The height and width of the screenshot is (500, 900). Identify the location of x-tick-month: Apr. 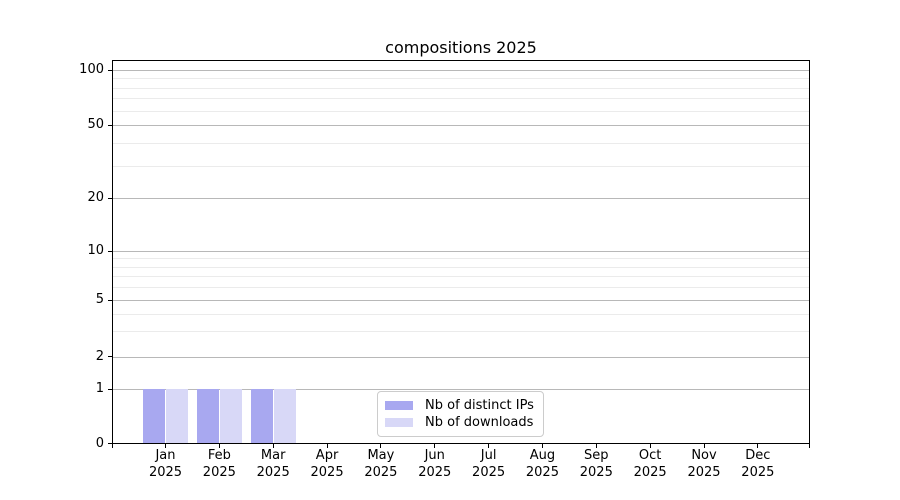
(327, 455).